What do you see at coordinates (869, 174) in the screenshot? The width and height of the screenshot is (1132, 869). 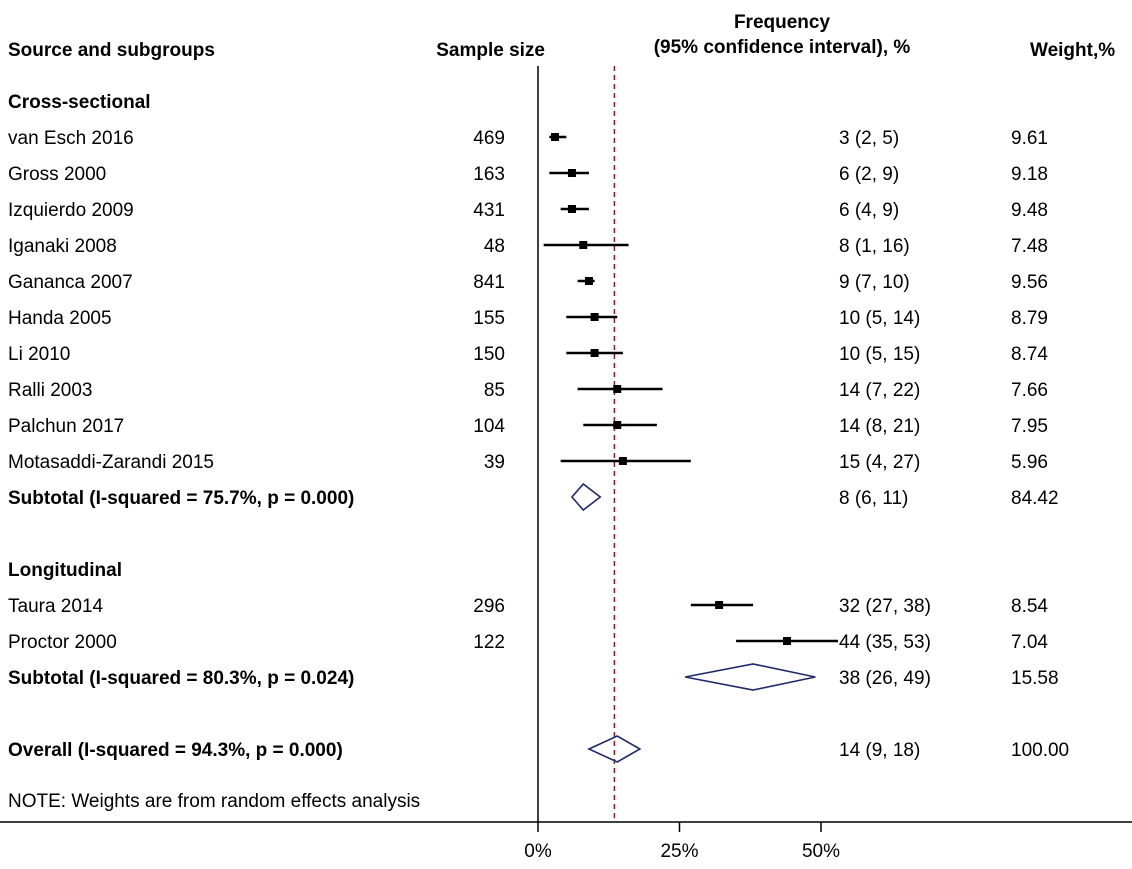 I see `ci-text: 6 (2, 9)` at bounding box center [869, 174].